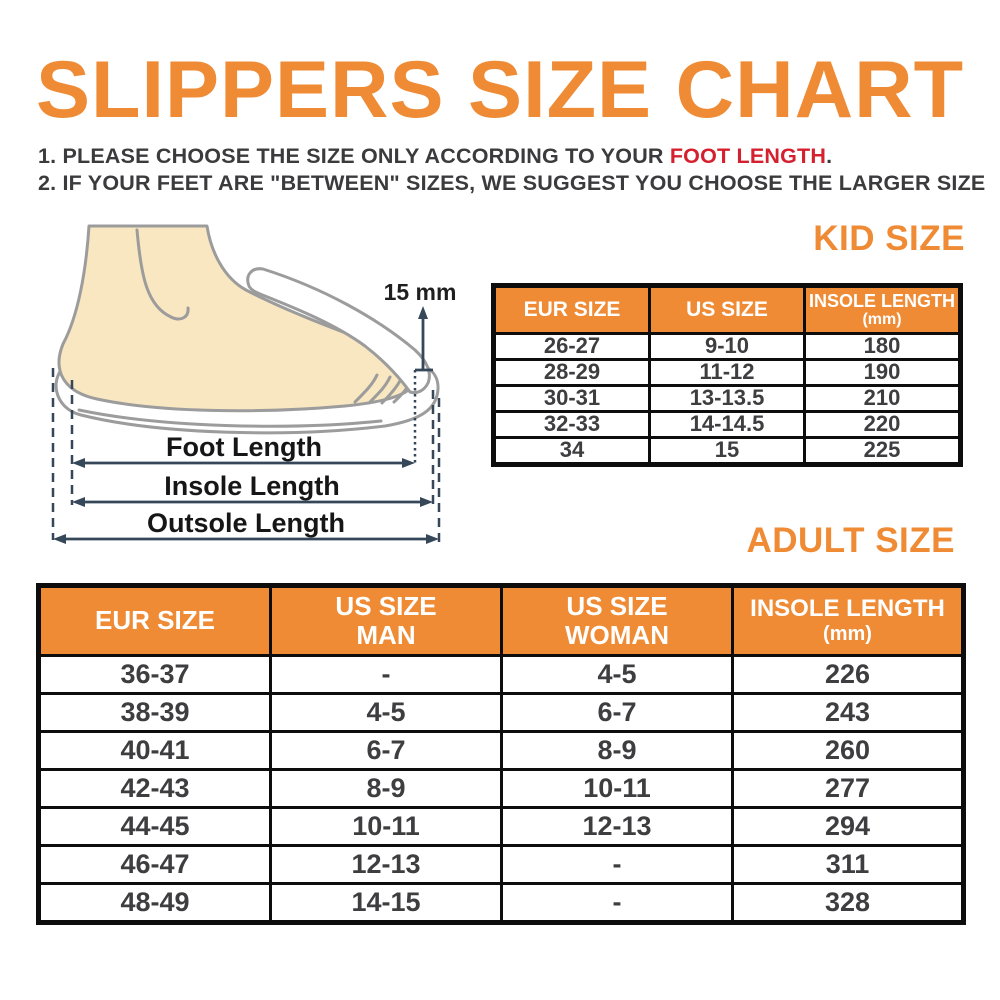 This screenshot has height=1000, width=1000. I want to click on slipper-band, so click(338, 331).